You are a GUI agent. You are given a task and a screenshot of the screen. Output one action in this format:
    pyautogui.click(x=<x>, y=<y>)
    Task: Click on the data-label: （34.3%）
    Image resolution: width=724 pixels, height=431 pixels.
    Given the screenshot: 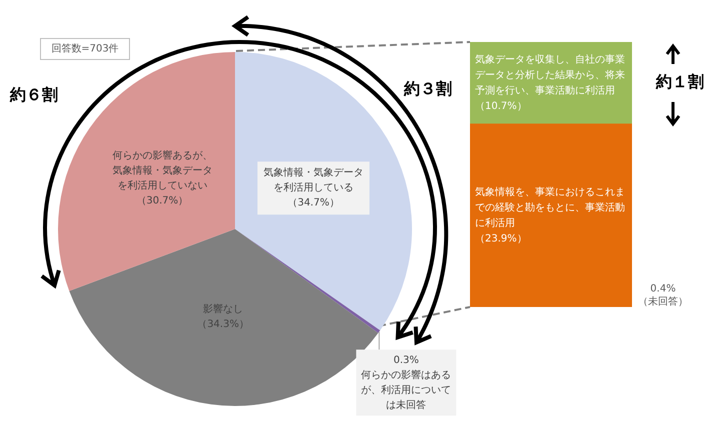 What is the action you would take?
    pyautogui.click(x=223, y=324)
    